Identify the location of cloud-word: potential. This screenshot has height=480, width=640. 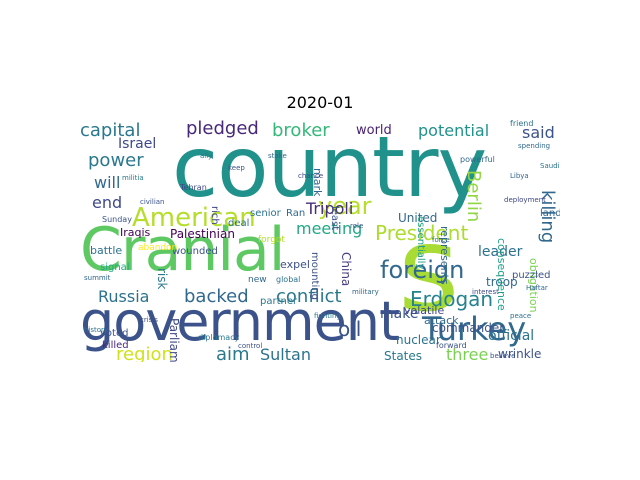
(453, 130).